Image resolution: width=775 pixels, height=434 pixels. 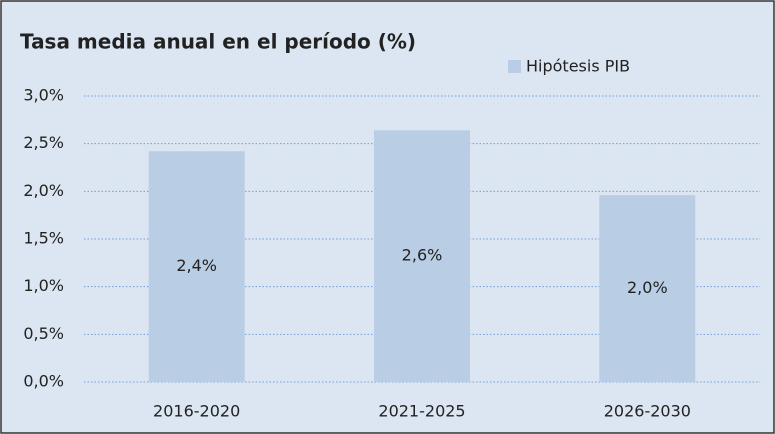 I want to click on legend-swatch, so click(x=514, y=66).